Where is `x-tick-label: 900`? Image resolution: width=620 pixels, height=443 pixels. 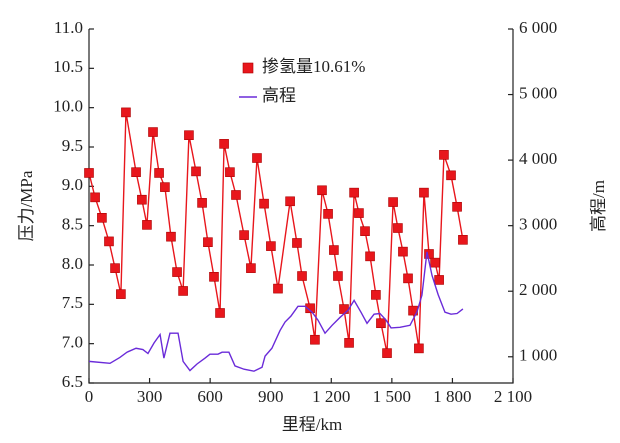
x-tick-label: 900 is located at coordinates (271, 396).